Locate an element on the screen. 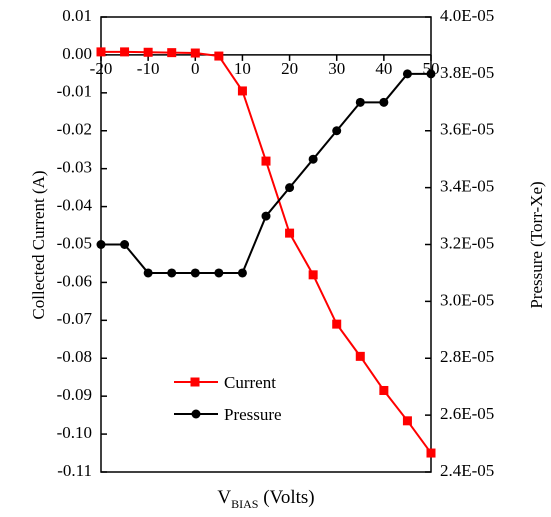 This screenshot has height=517, width=551. y-tick-label: -0.02 is located at coordinates (74, 129).